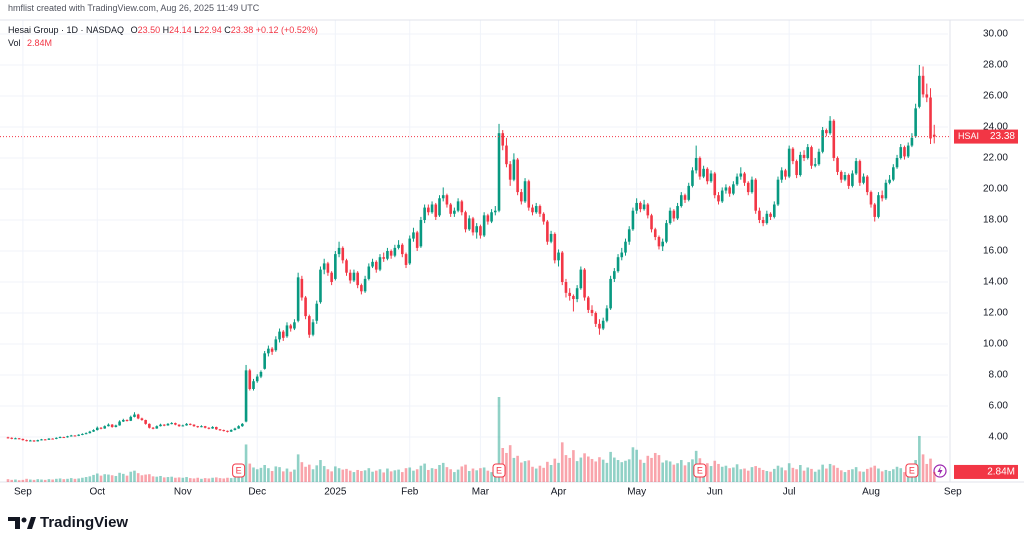  What do you see at coordinates (999, 406) in the screenshot?
I see `y-tick-label: 6.00` at bounding box center [999, 406].